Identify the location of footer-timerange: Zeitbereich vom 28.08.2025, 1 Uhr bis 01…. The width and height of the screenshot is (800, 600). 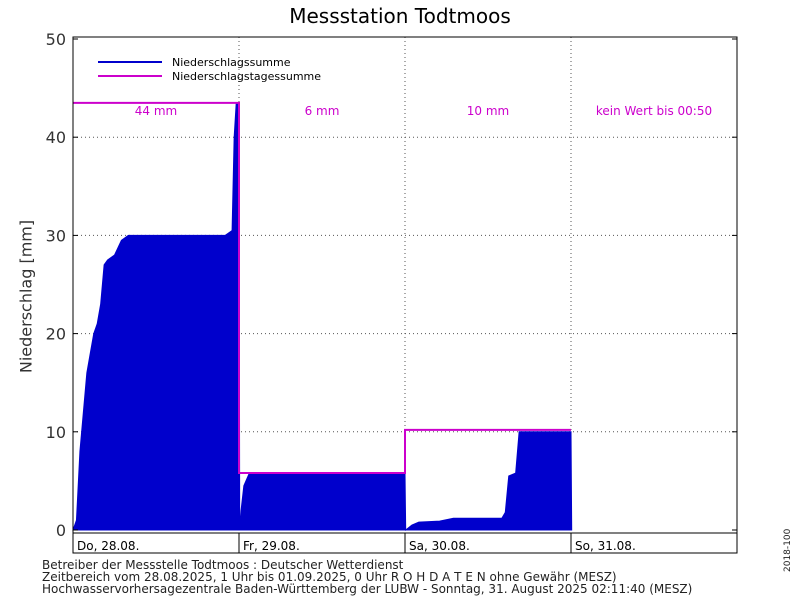
(329, 577).